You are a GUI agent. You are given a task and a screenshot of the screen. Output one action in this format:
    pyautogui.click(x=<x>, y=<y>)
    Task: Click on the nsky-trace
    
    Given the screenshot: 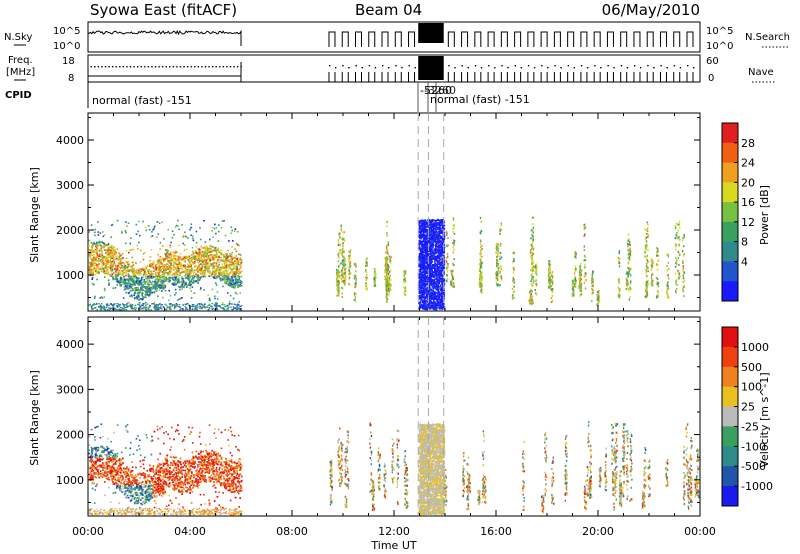 What is the action you would take?
    pyautogui.click(x=164, y=37)
    